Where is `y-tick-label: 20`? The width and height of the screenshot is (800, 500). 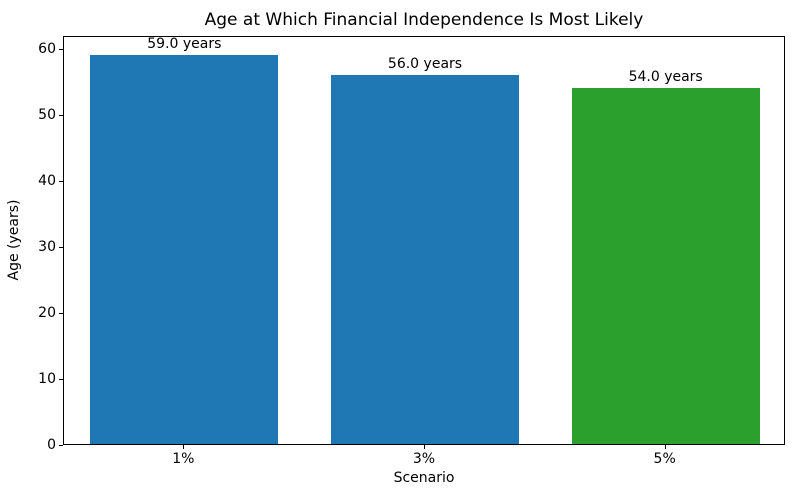
y-tick-label: 20 is located at coordinates (47, 313).